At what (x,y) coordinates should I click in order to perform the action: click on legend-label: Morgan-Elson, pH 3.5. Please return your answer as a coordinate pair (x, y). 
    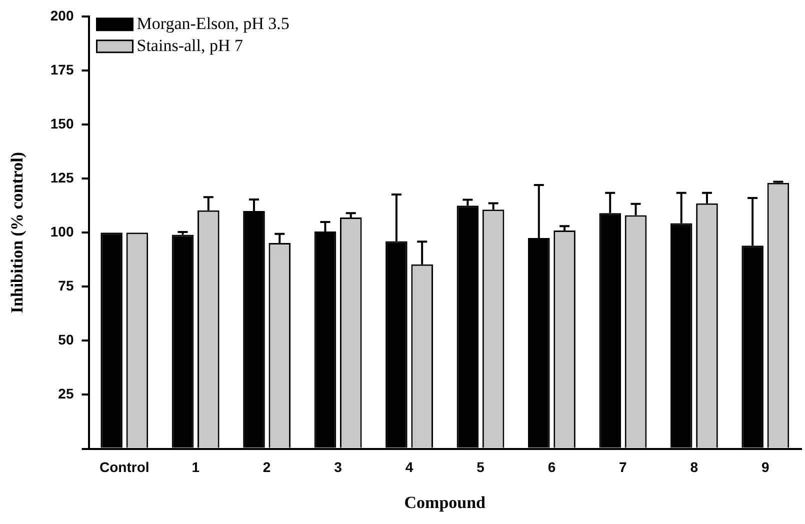
    Looking at the image, I should click on (213, 23).